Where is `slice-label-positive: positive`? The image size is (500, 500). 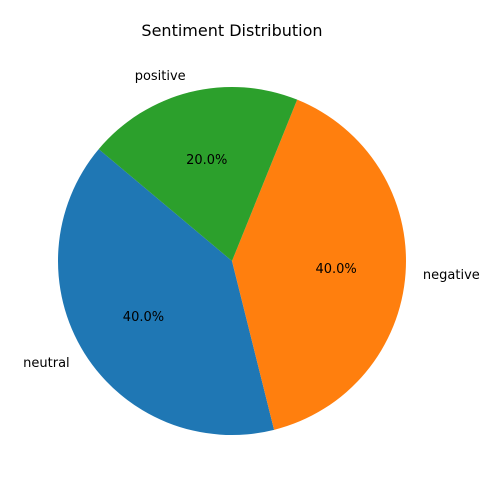
slice-label-positive: positive is located at coordinates (160, 76).